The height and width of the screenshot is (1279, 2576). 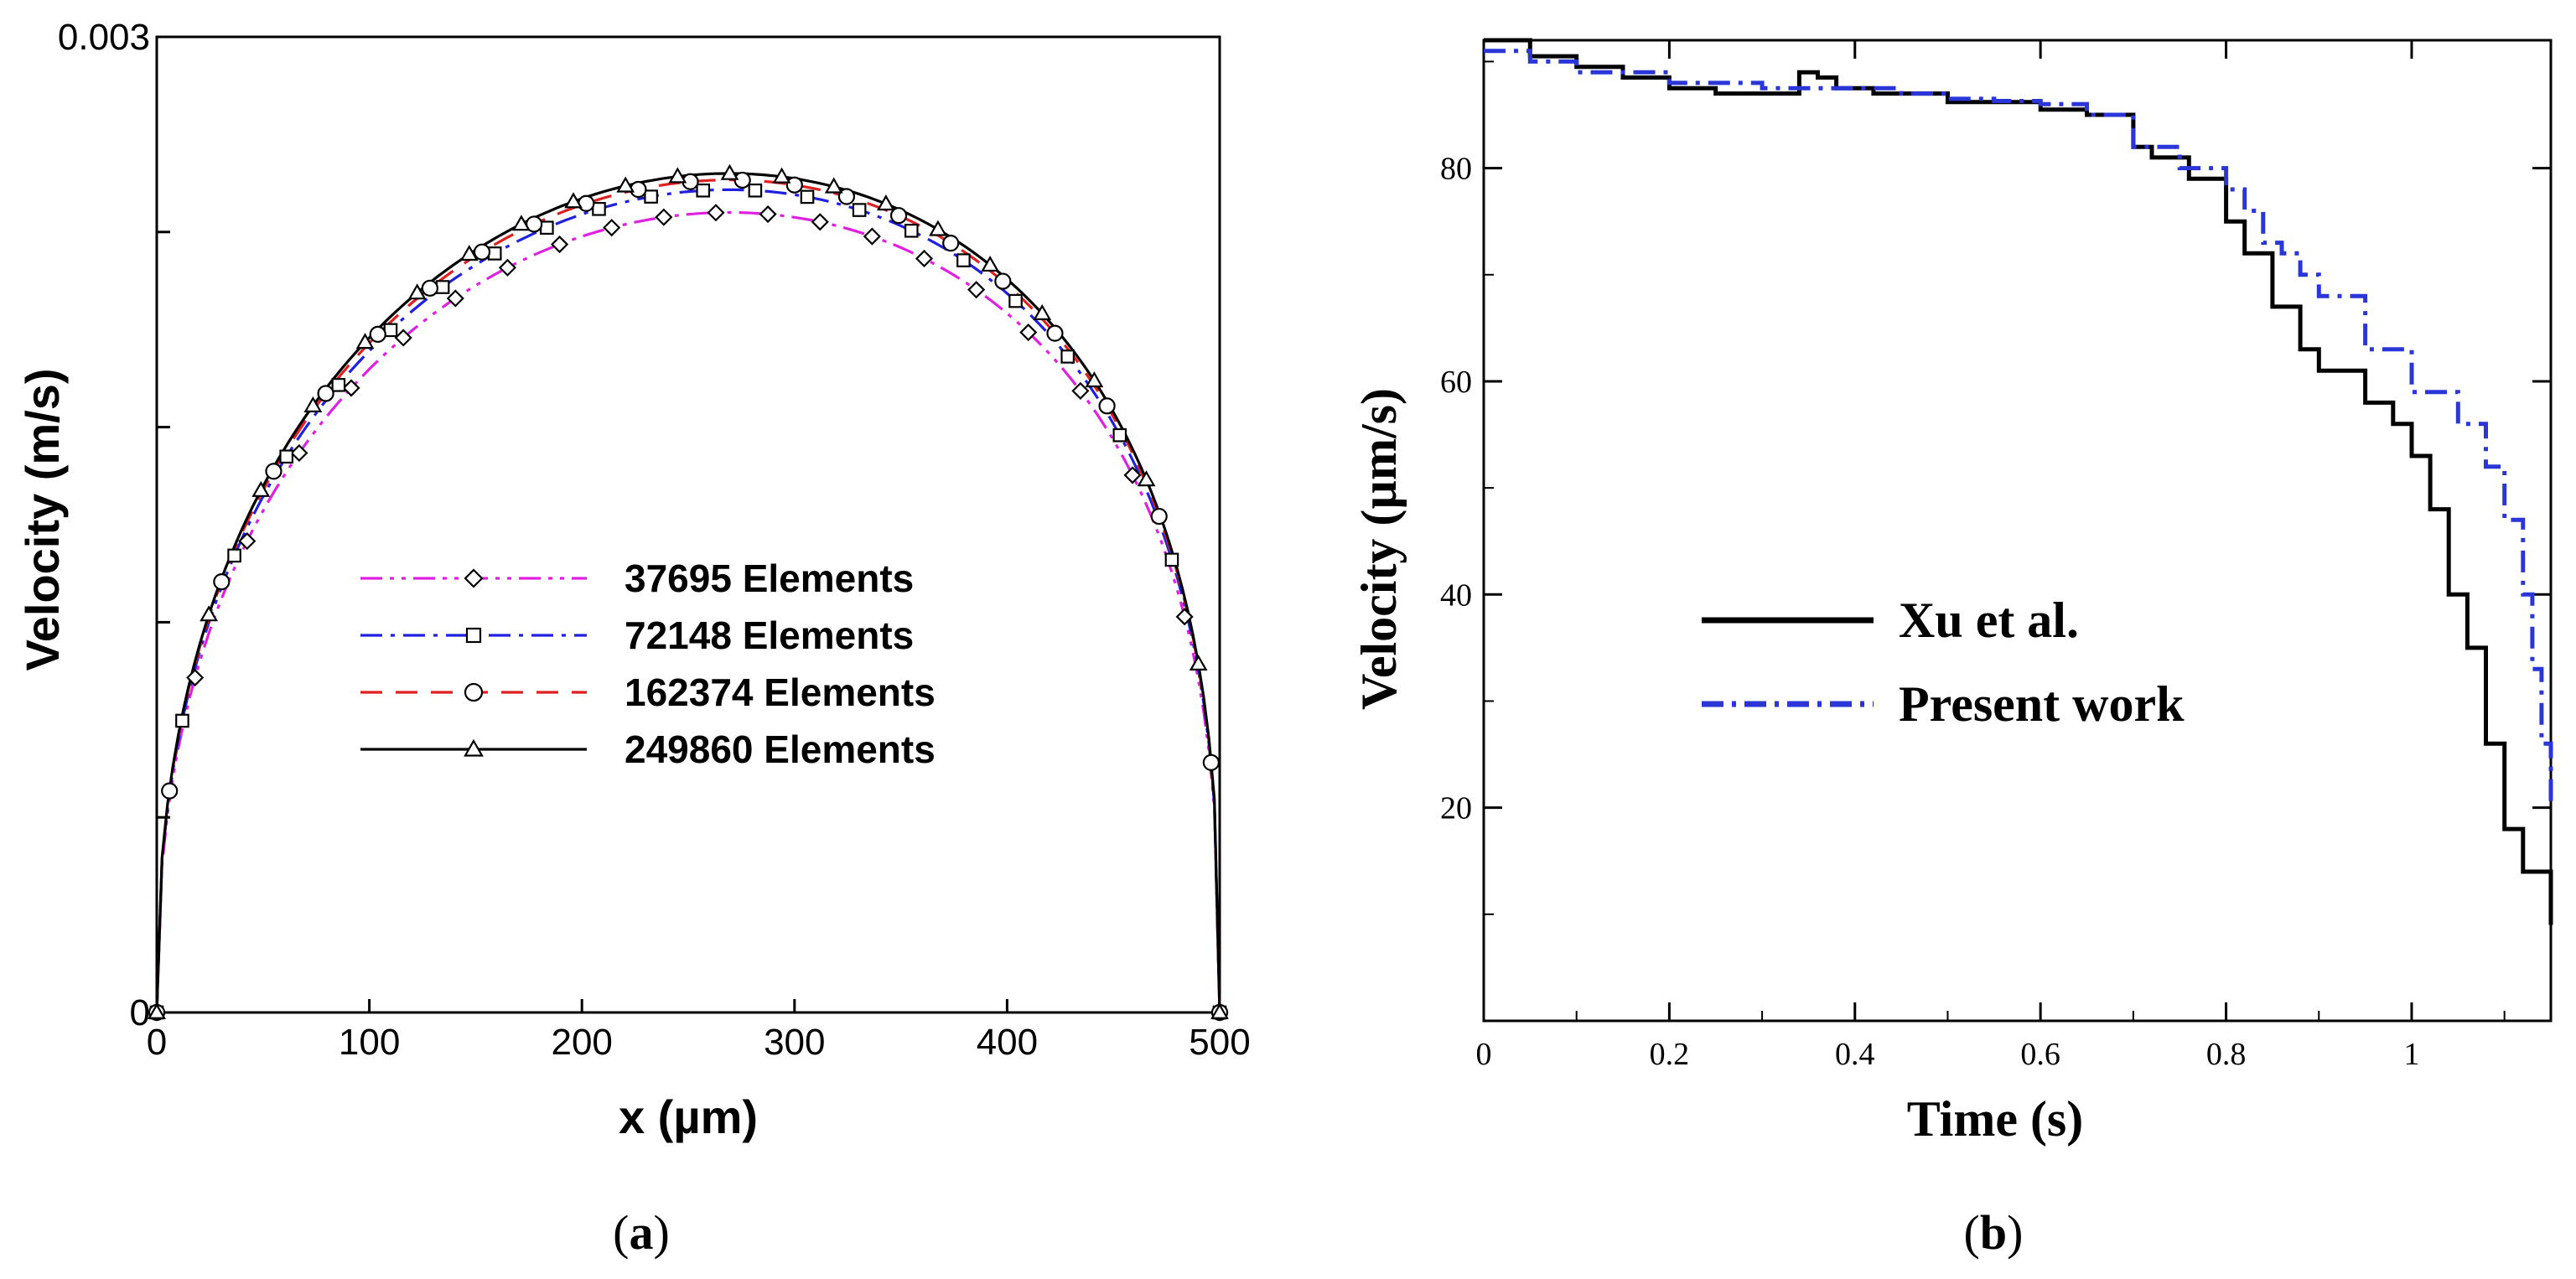 I want to click on x-tick-label-a: 200, so click(x=581, y=1042).